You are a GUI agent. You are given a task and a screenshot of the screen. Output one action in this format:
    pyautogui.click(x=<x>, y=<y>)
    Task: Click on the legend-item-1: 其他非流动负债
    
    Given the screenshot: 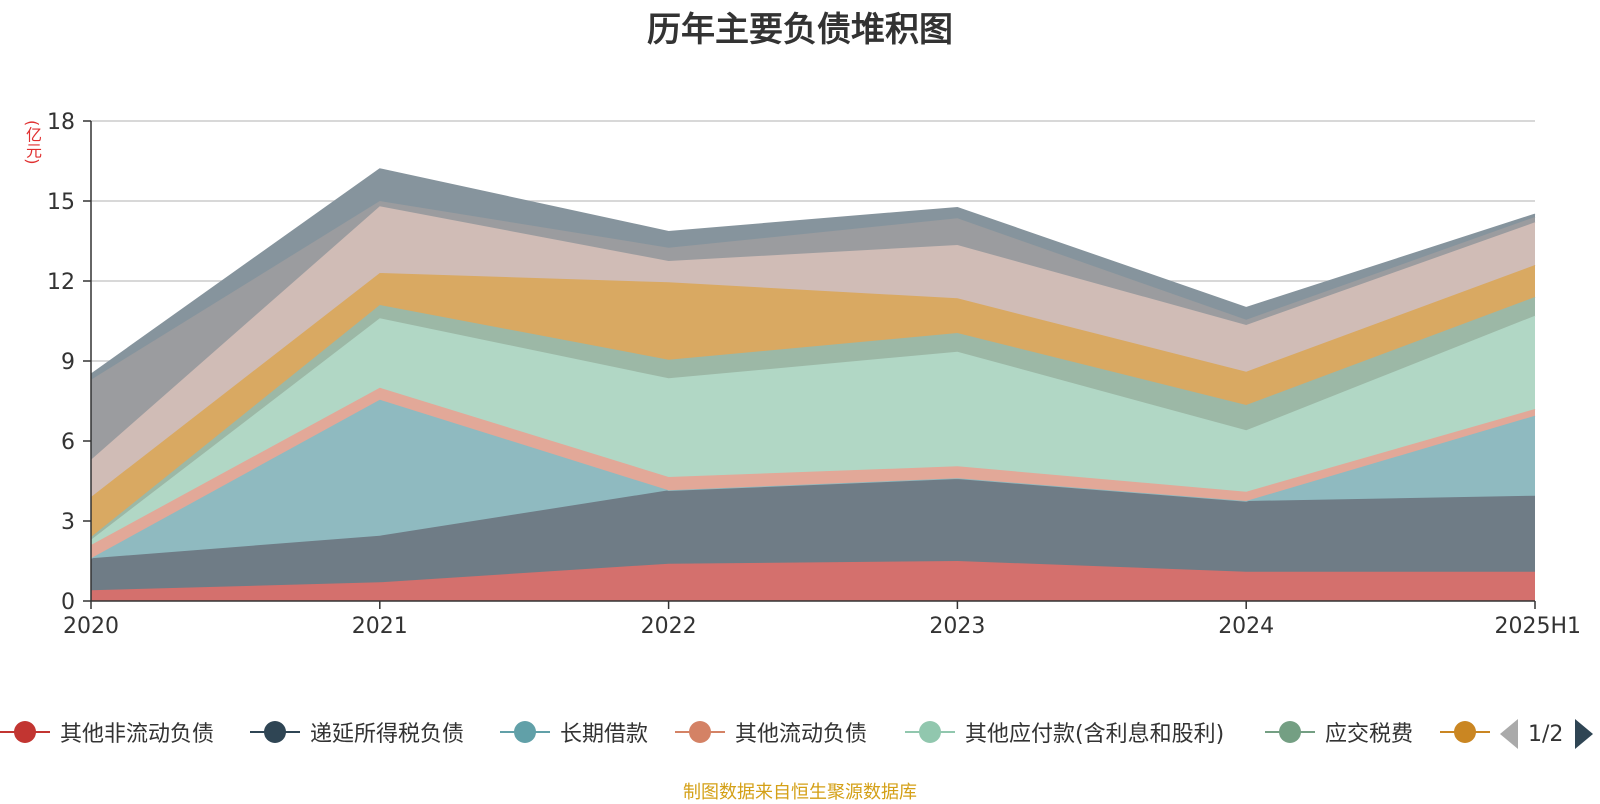 What is the action you would take?
    pyautogui.click(x=107, y=732)
    